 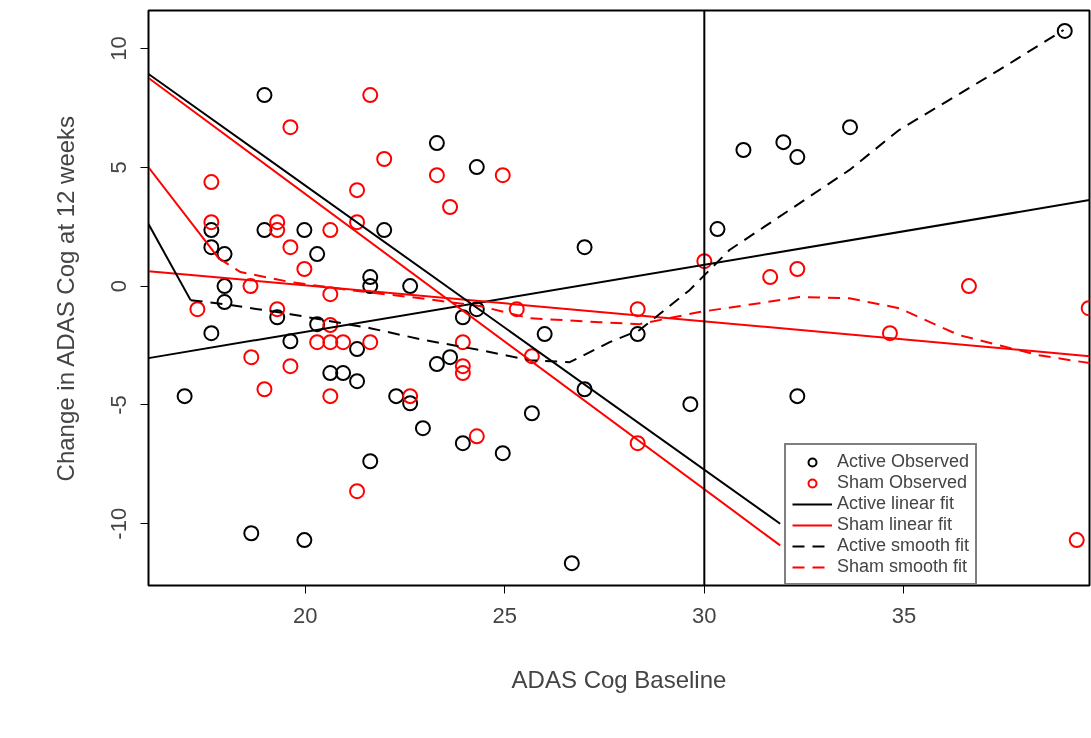 I want to click on legend-label: Sham smooth fit, so click(x=902, y=566).